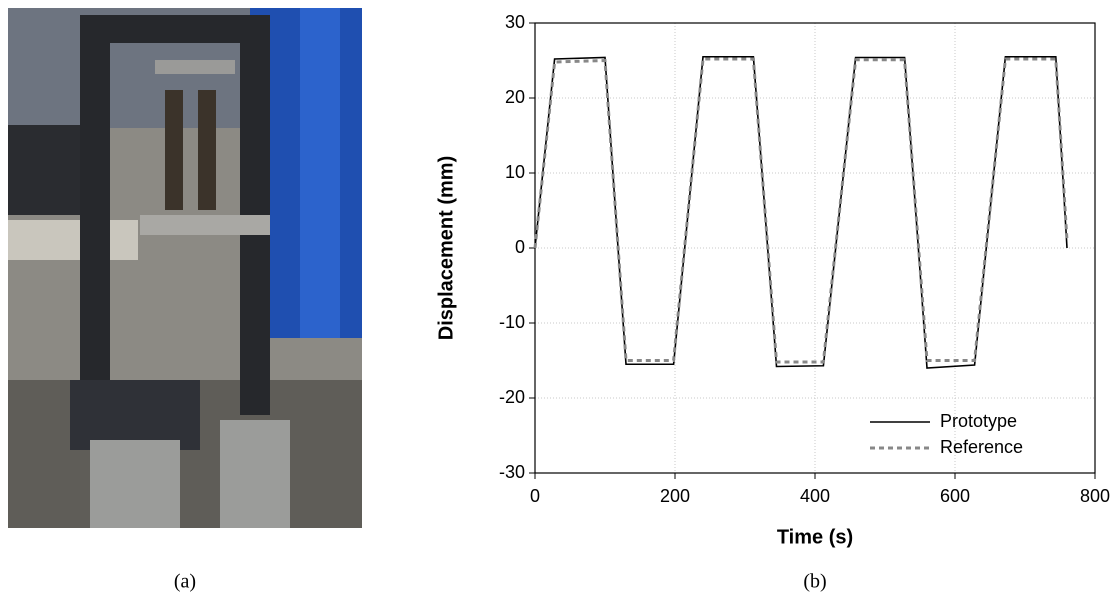 The image size is (1115, 603). Describe the element at coordinates (1095, 496) in the screenshot. I see `x-tick-label: 800` at that location.